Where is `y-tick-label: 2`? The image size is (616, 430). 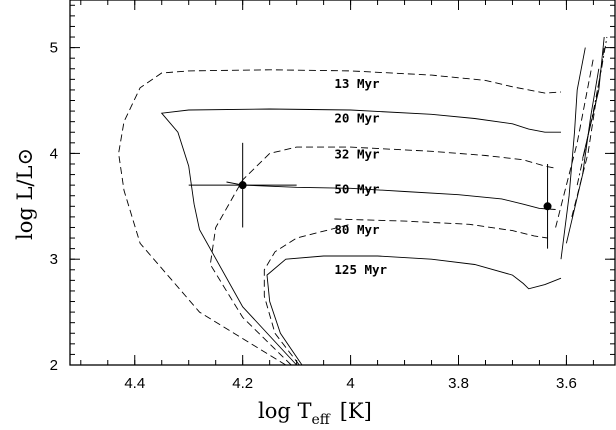
y-tick-label: 2 is located at coordinates (54, 365).